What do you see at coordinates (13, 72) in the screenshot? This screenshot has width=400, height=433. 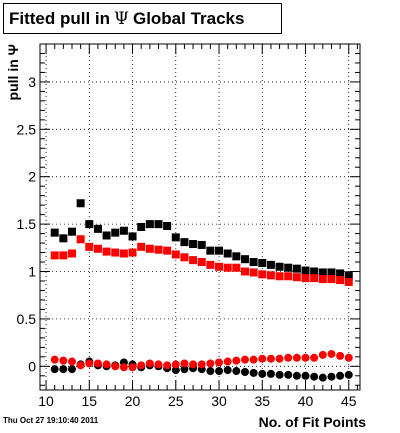 I see `y-axis-title: pull in Ψ` at bounding box center [13, 72].